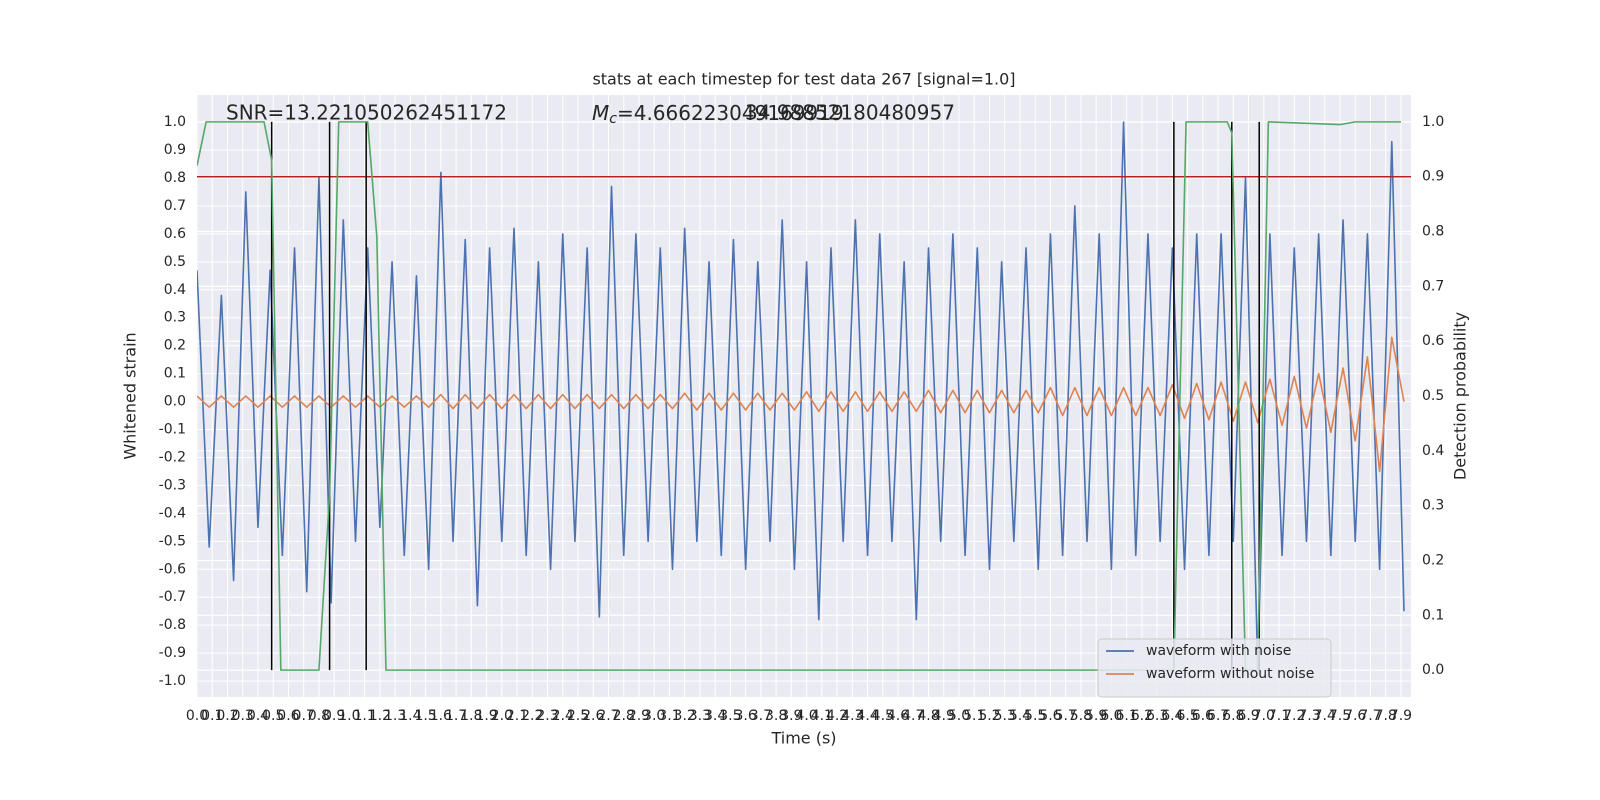 The width and height of the screenshot is (1600, 800). I want to click on x-tick-label: 4.0, so click(806, 716).